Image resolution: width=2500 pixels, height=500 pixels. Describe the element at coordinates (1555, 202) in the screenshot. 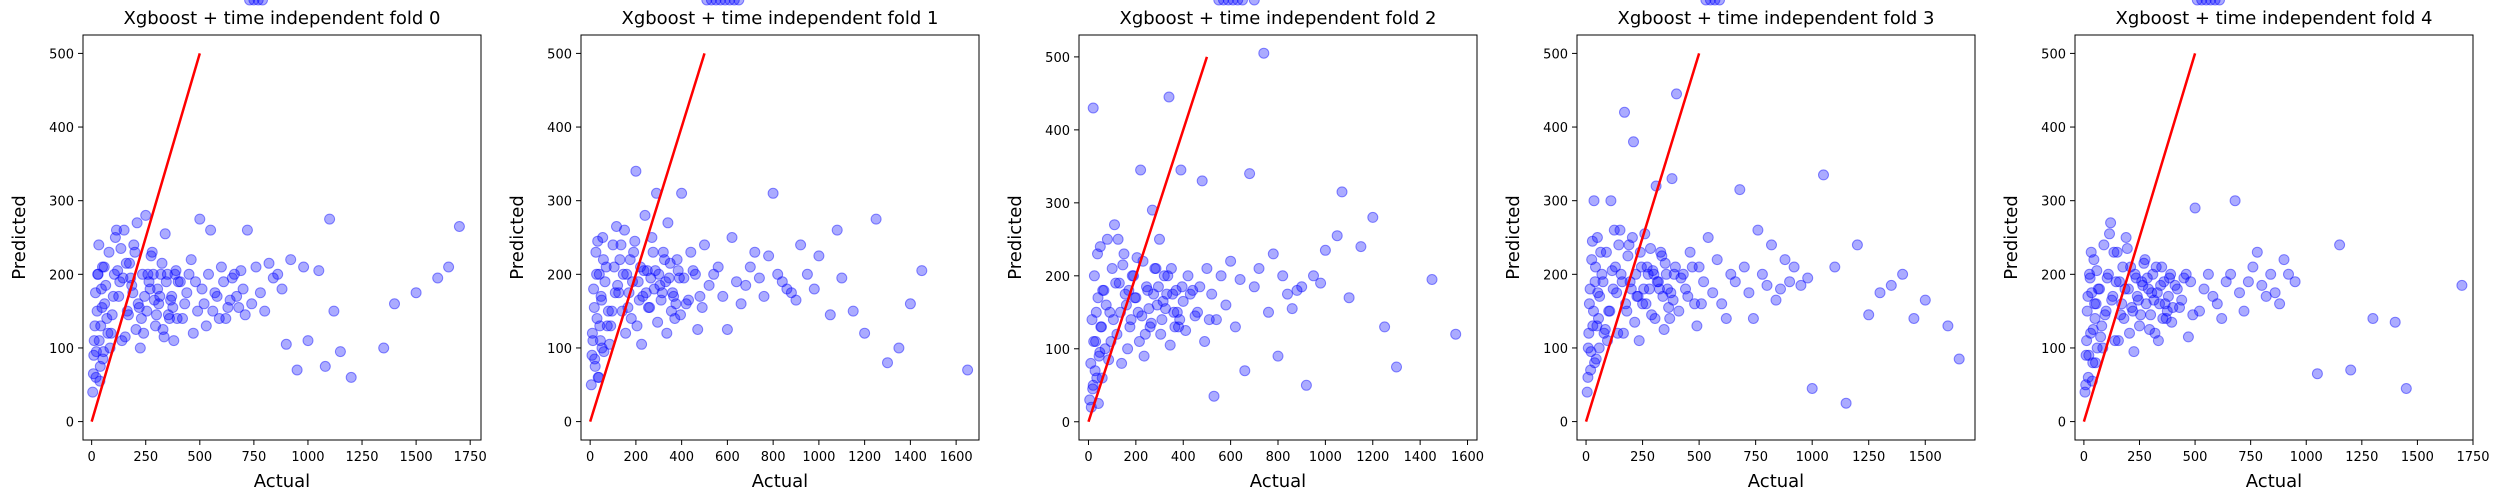

I see `y-tick-label: 300` at that location.